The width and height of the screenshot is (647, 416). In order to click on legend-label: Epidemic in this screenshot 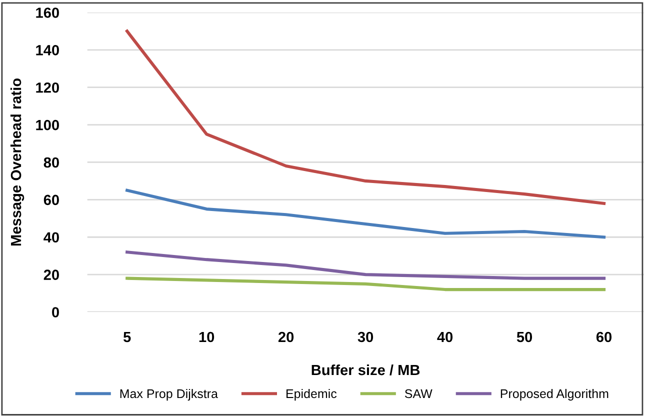, I will do `click(311, 394)`.